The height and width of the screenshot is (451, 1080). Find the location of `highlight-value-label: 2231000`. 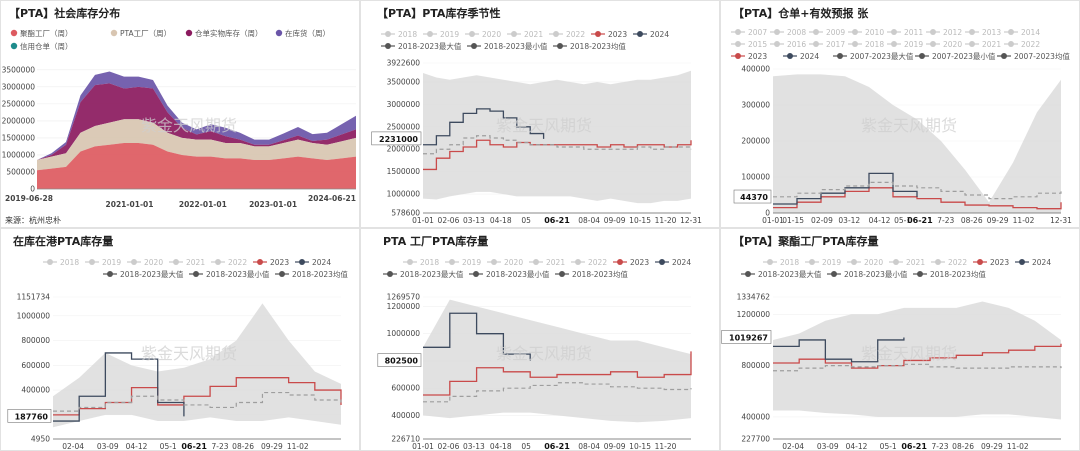

highlight-value-label: 2231000 is located at coordinates (398, 139).